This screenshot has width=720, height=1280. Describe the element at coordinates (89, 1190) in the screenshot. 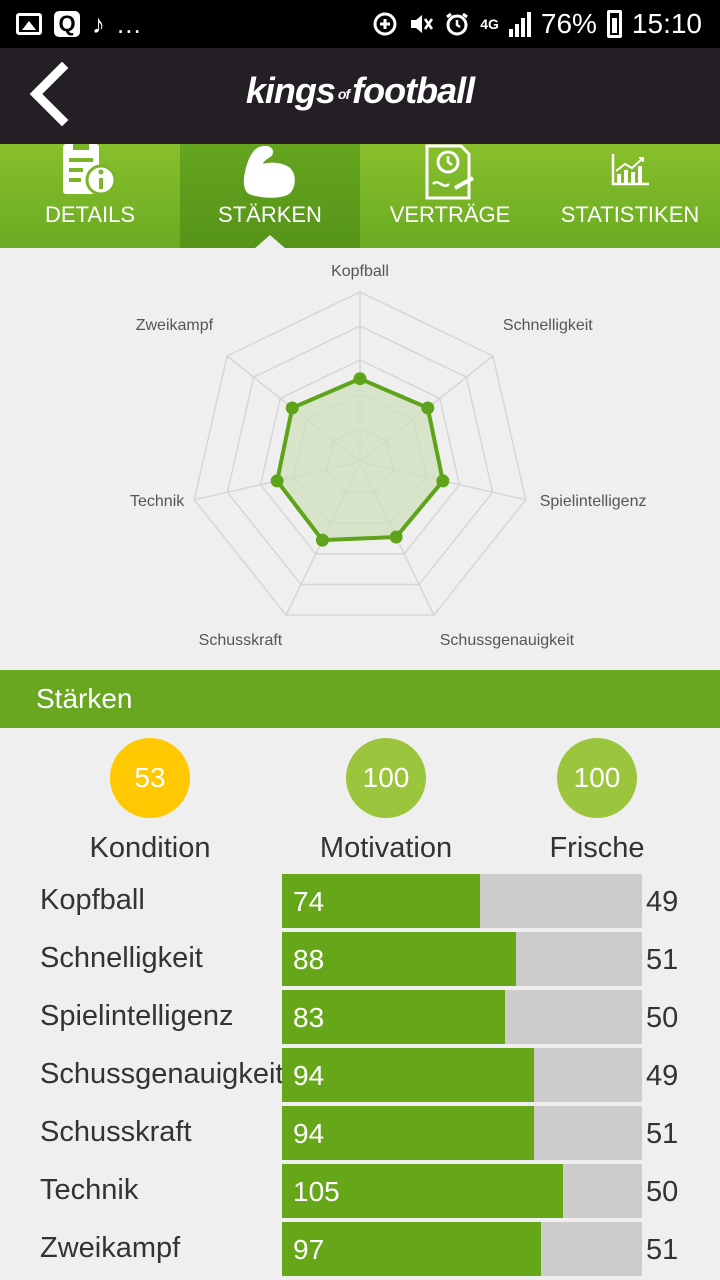

I see `skill-name: Technik` at that location.